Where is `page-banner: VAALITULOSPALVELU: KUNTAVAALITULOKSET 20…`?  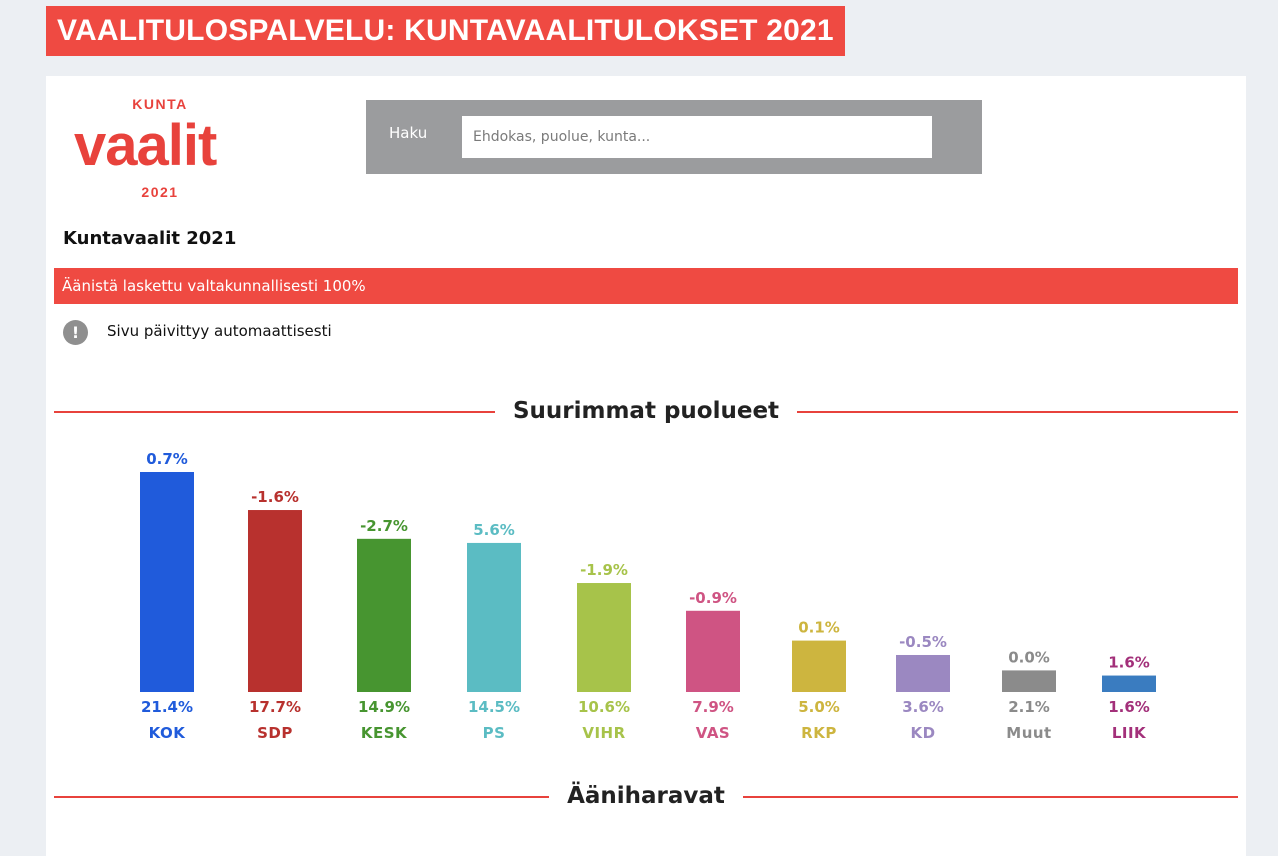 page-banner: VAALITULOSPALVELU: KUNTAVAALITULOKSET 20… is located at coordinates (445, 31).